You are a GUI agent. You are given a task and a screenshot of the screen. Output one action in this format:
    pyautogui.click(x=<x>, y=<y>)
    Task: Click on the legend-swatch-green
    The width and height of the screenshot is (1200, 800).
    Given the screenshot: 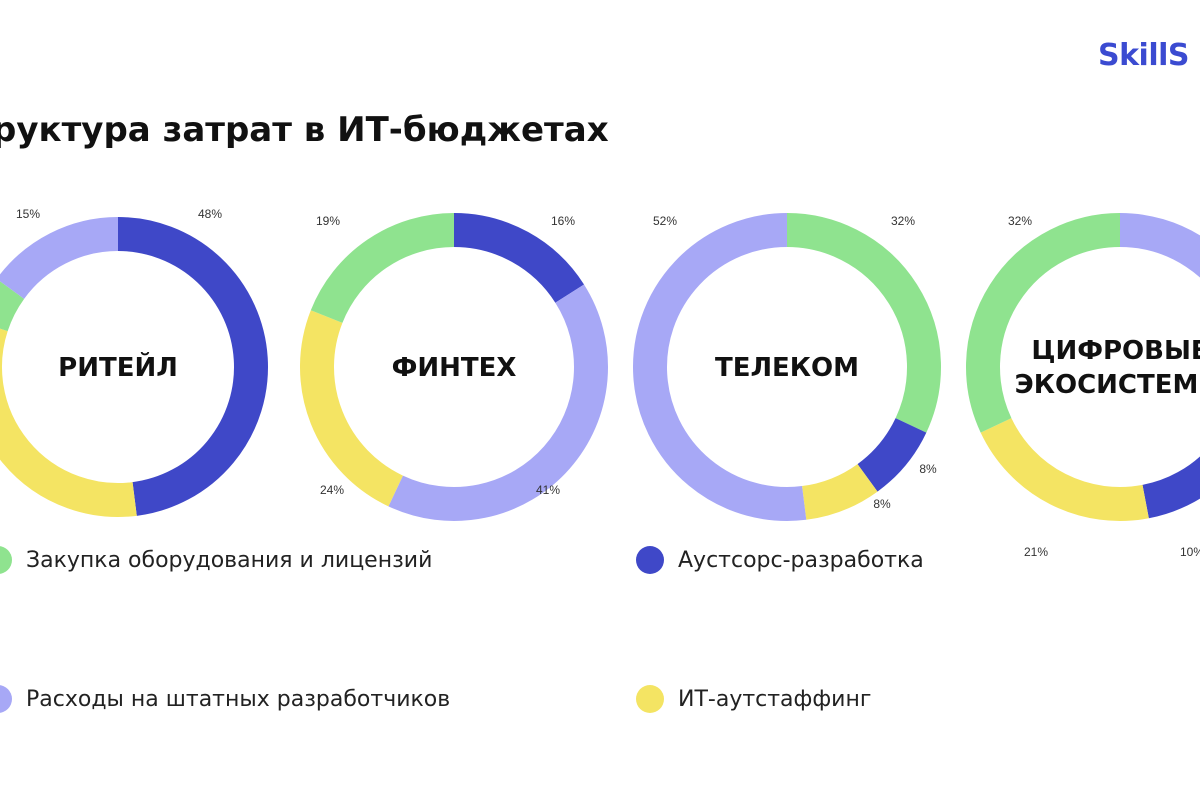 What is the action you would take?
    pyautogui.click(x=6, y=560)
    